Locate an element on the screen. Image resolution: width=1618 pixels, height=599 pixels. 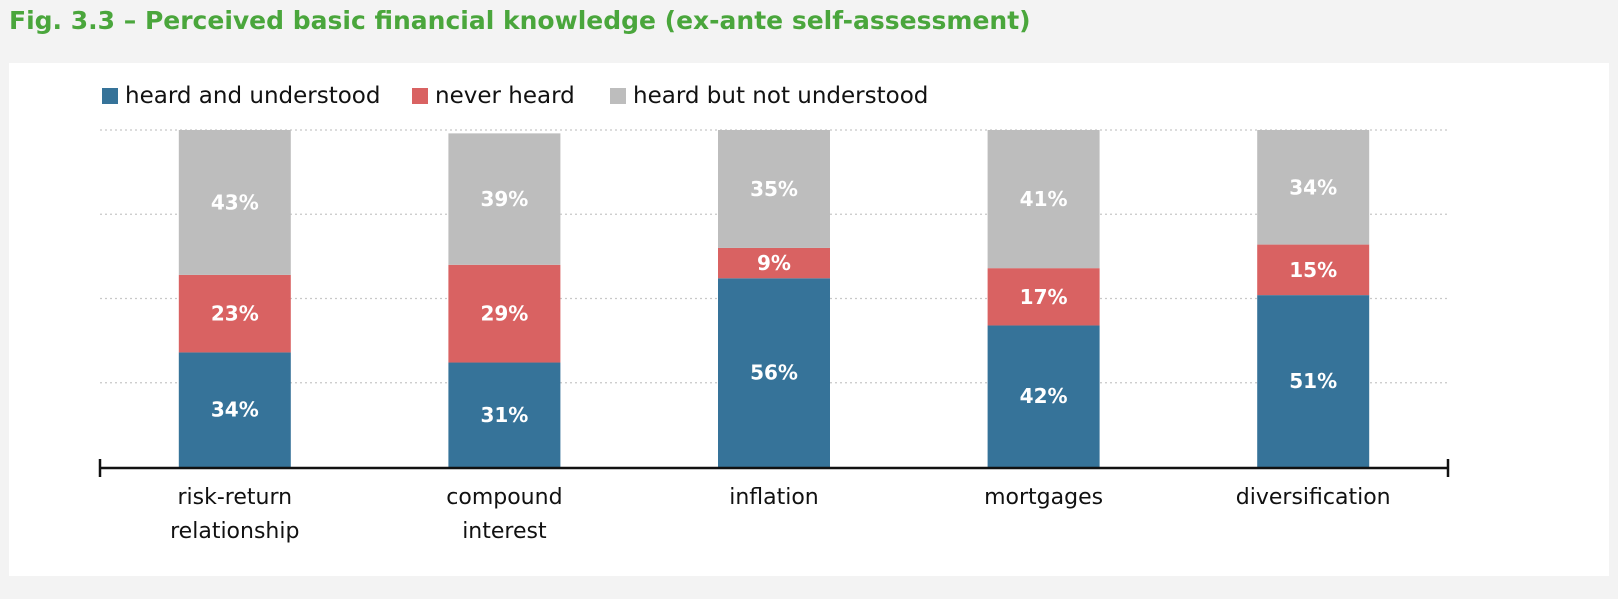
legend-label: heard but not understood is located at coordinates (780, 96).